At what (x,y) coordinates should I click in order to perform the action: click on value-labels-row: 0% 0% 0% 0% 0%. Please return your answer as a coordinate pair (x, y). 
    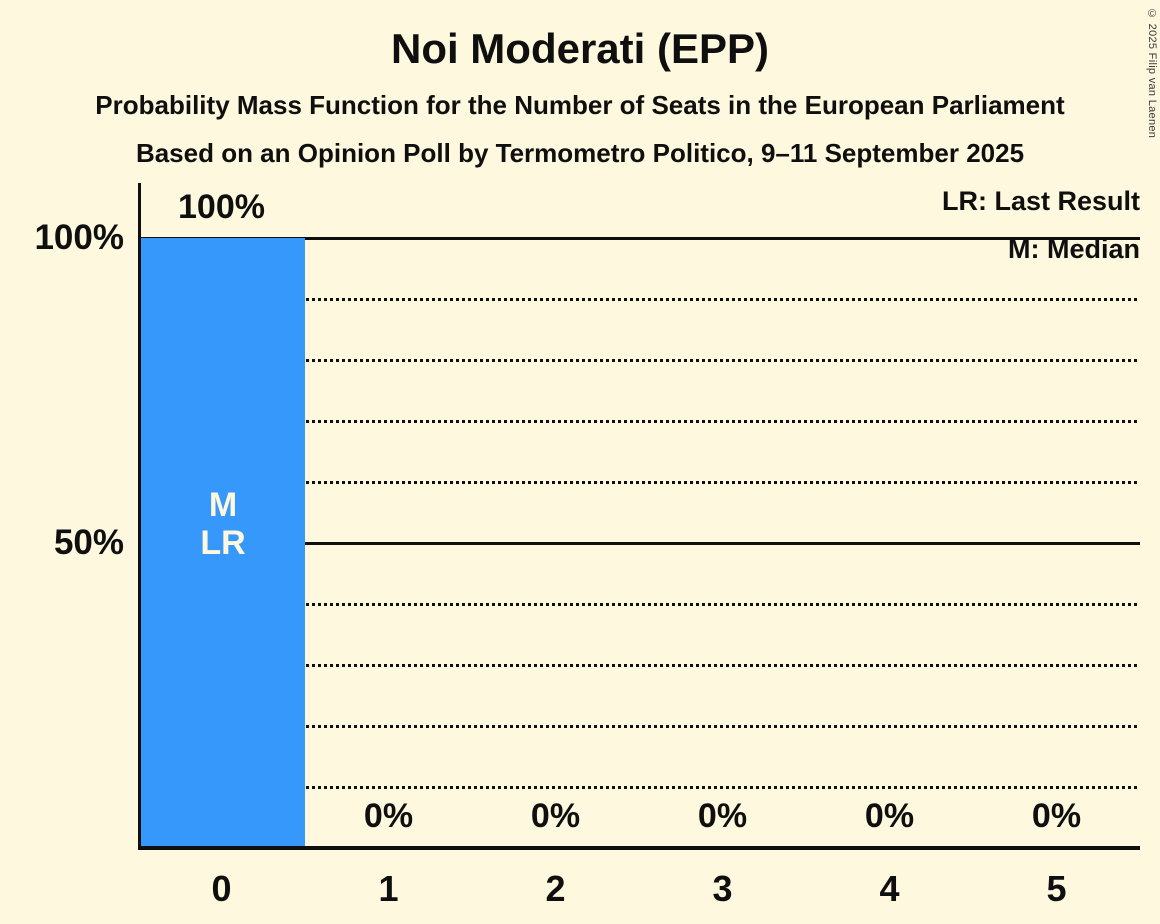
    Looking at the image, I should click on (639, 816).